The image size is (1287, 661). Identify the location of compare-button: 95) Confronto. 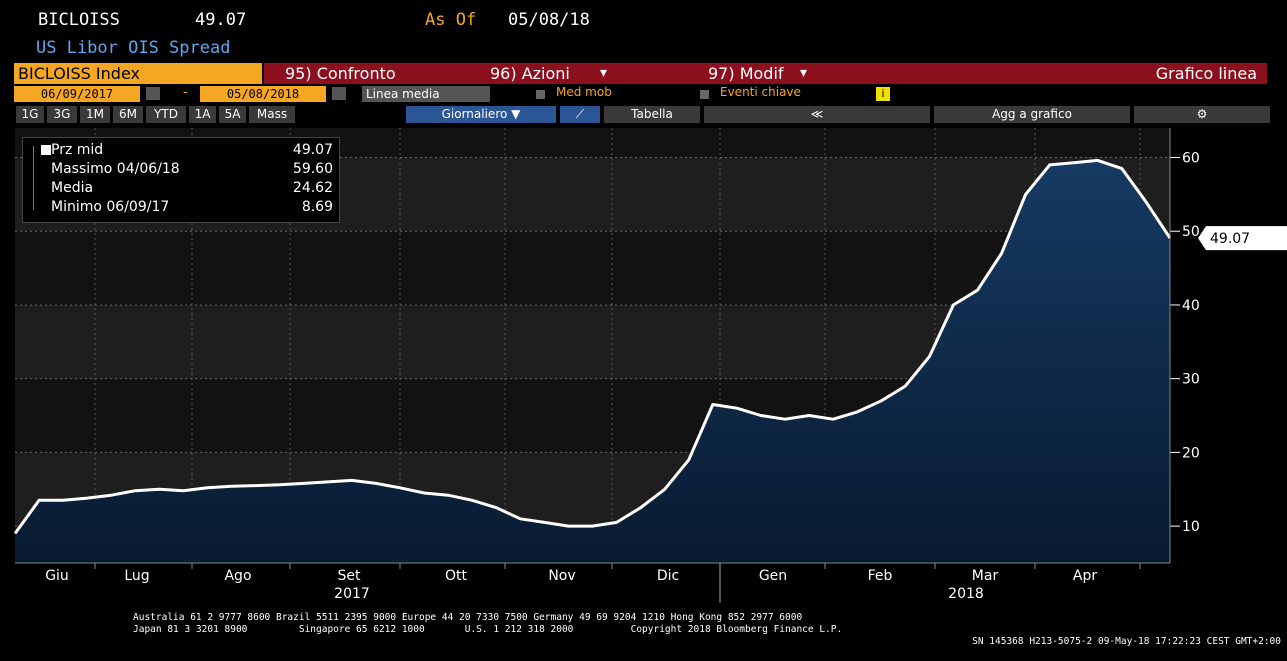
(340, 73).